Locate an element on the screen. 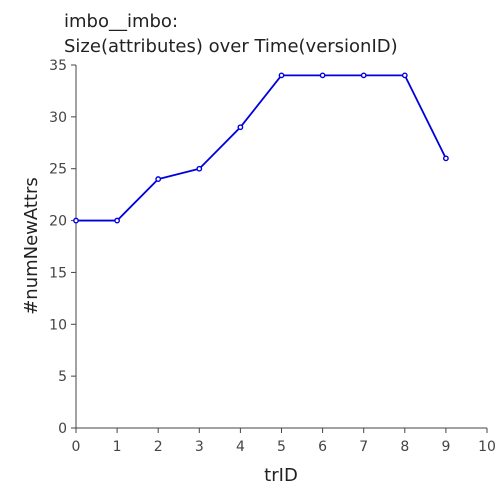  y-tick-label: 15 is located at coordinates (58, 273).